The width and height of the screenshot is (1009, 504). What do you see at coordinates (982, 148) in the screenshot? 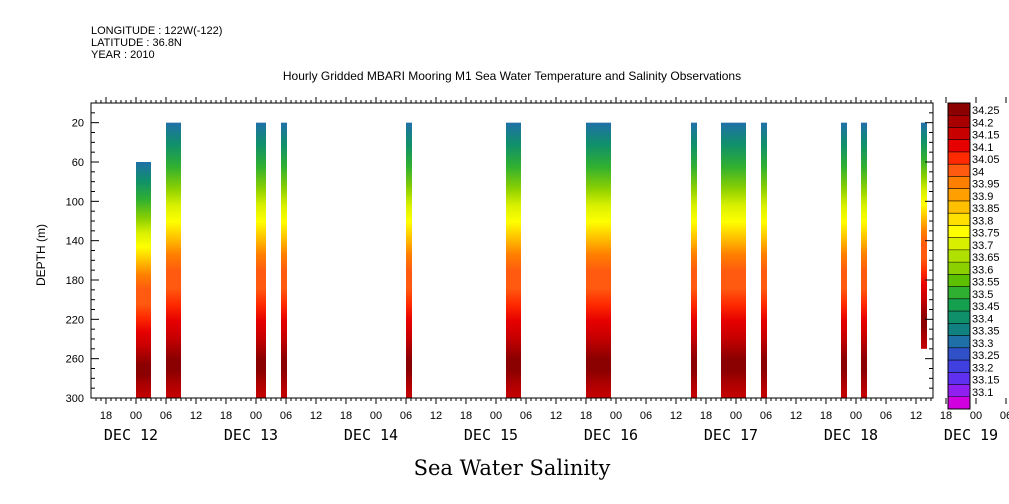
I see `colorbar-label: 34.1` at bounding box center [982, 148].